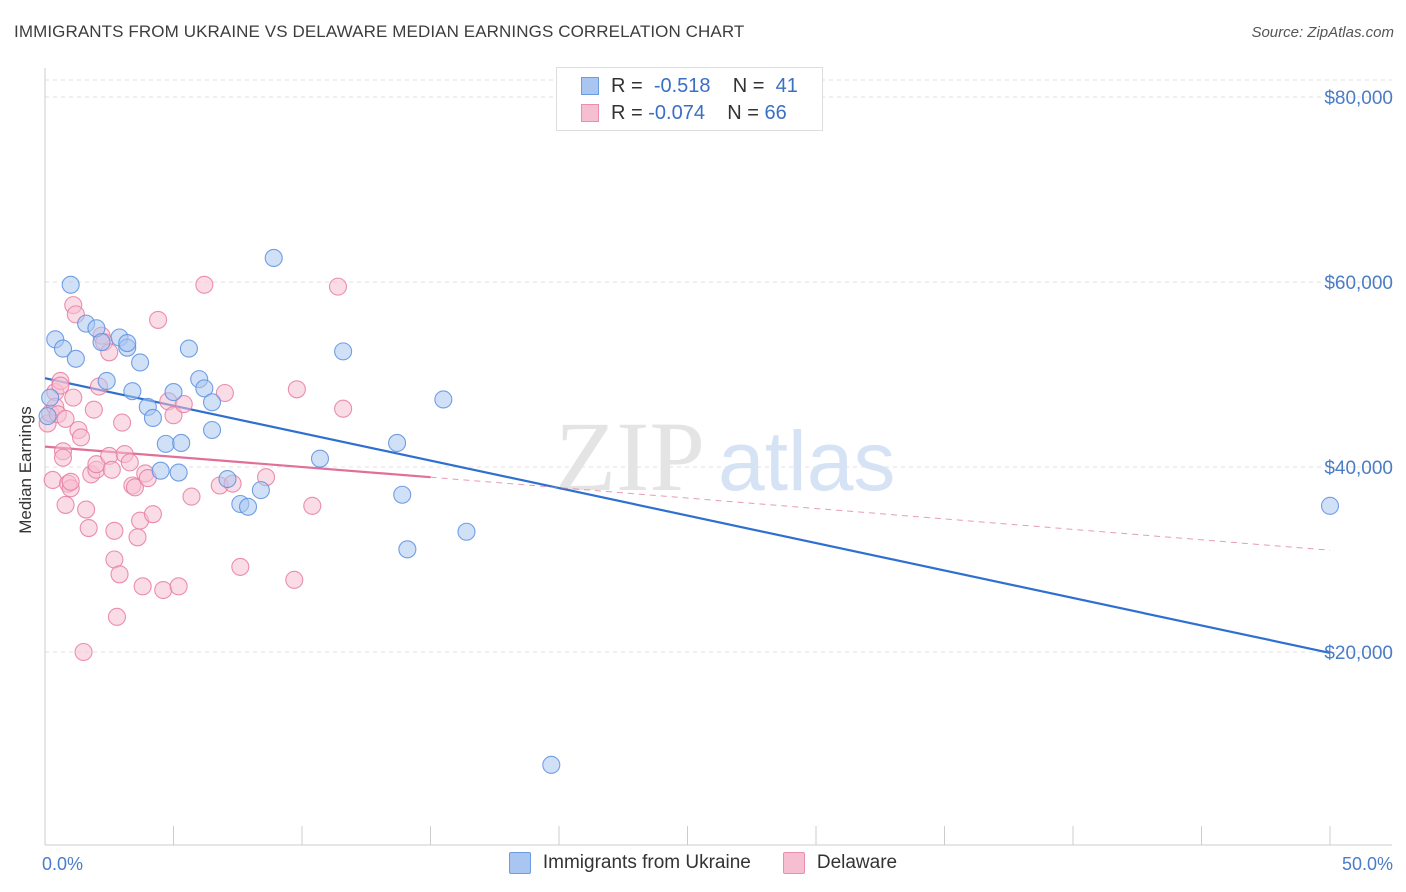 Image resolution: width=1406 pixels, height=892 pixels. I want to click on watermark-atlas: atlas, so click(806, 461).